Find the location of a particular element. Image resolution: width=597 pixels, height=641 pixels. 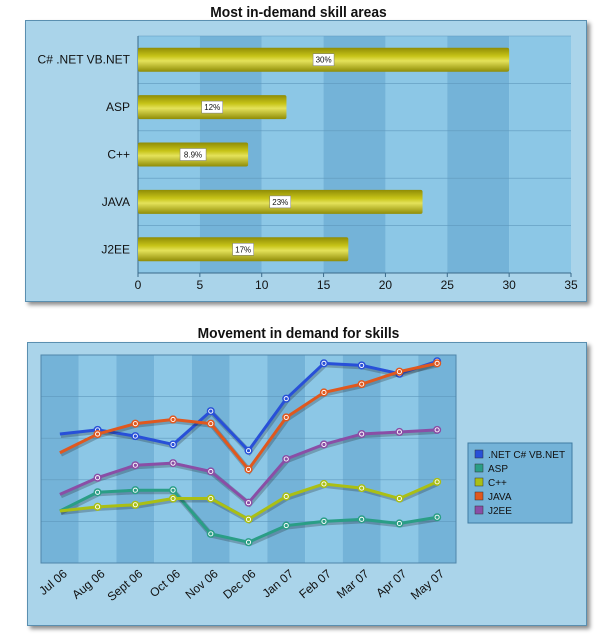

category-label: ASP is located at coordinates (118, 107).